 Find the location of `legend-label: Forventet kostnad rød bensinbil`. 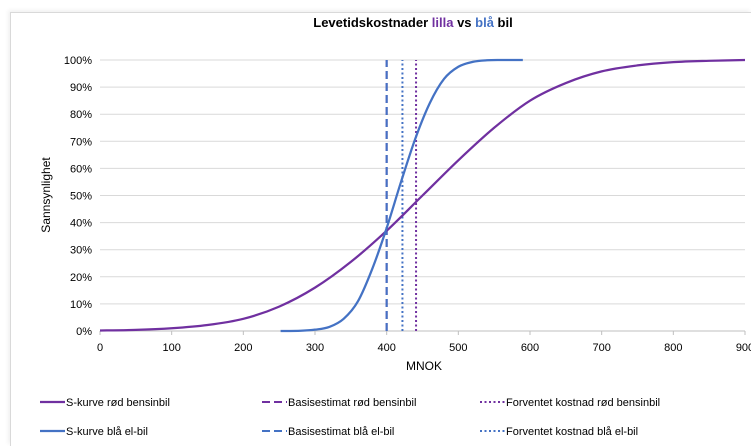

legend-label: Forventet kostnad rød bensinbil is located at coordinates (583, 403).